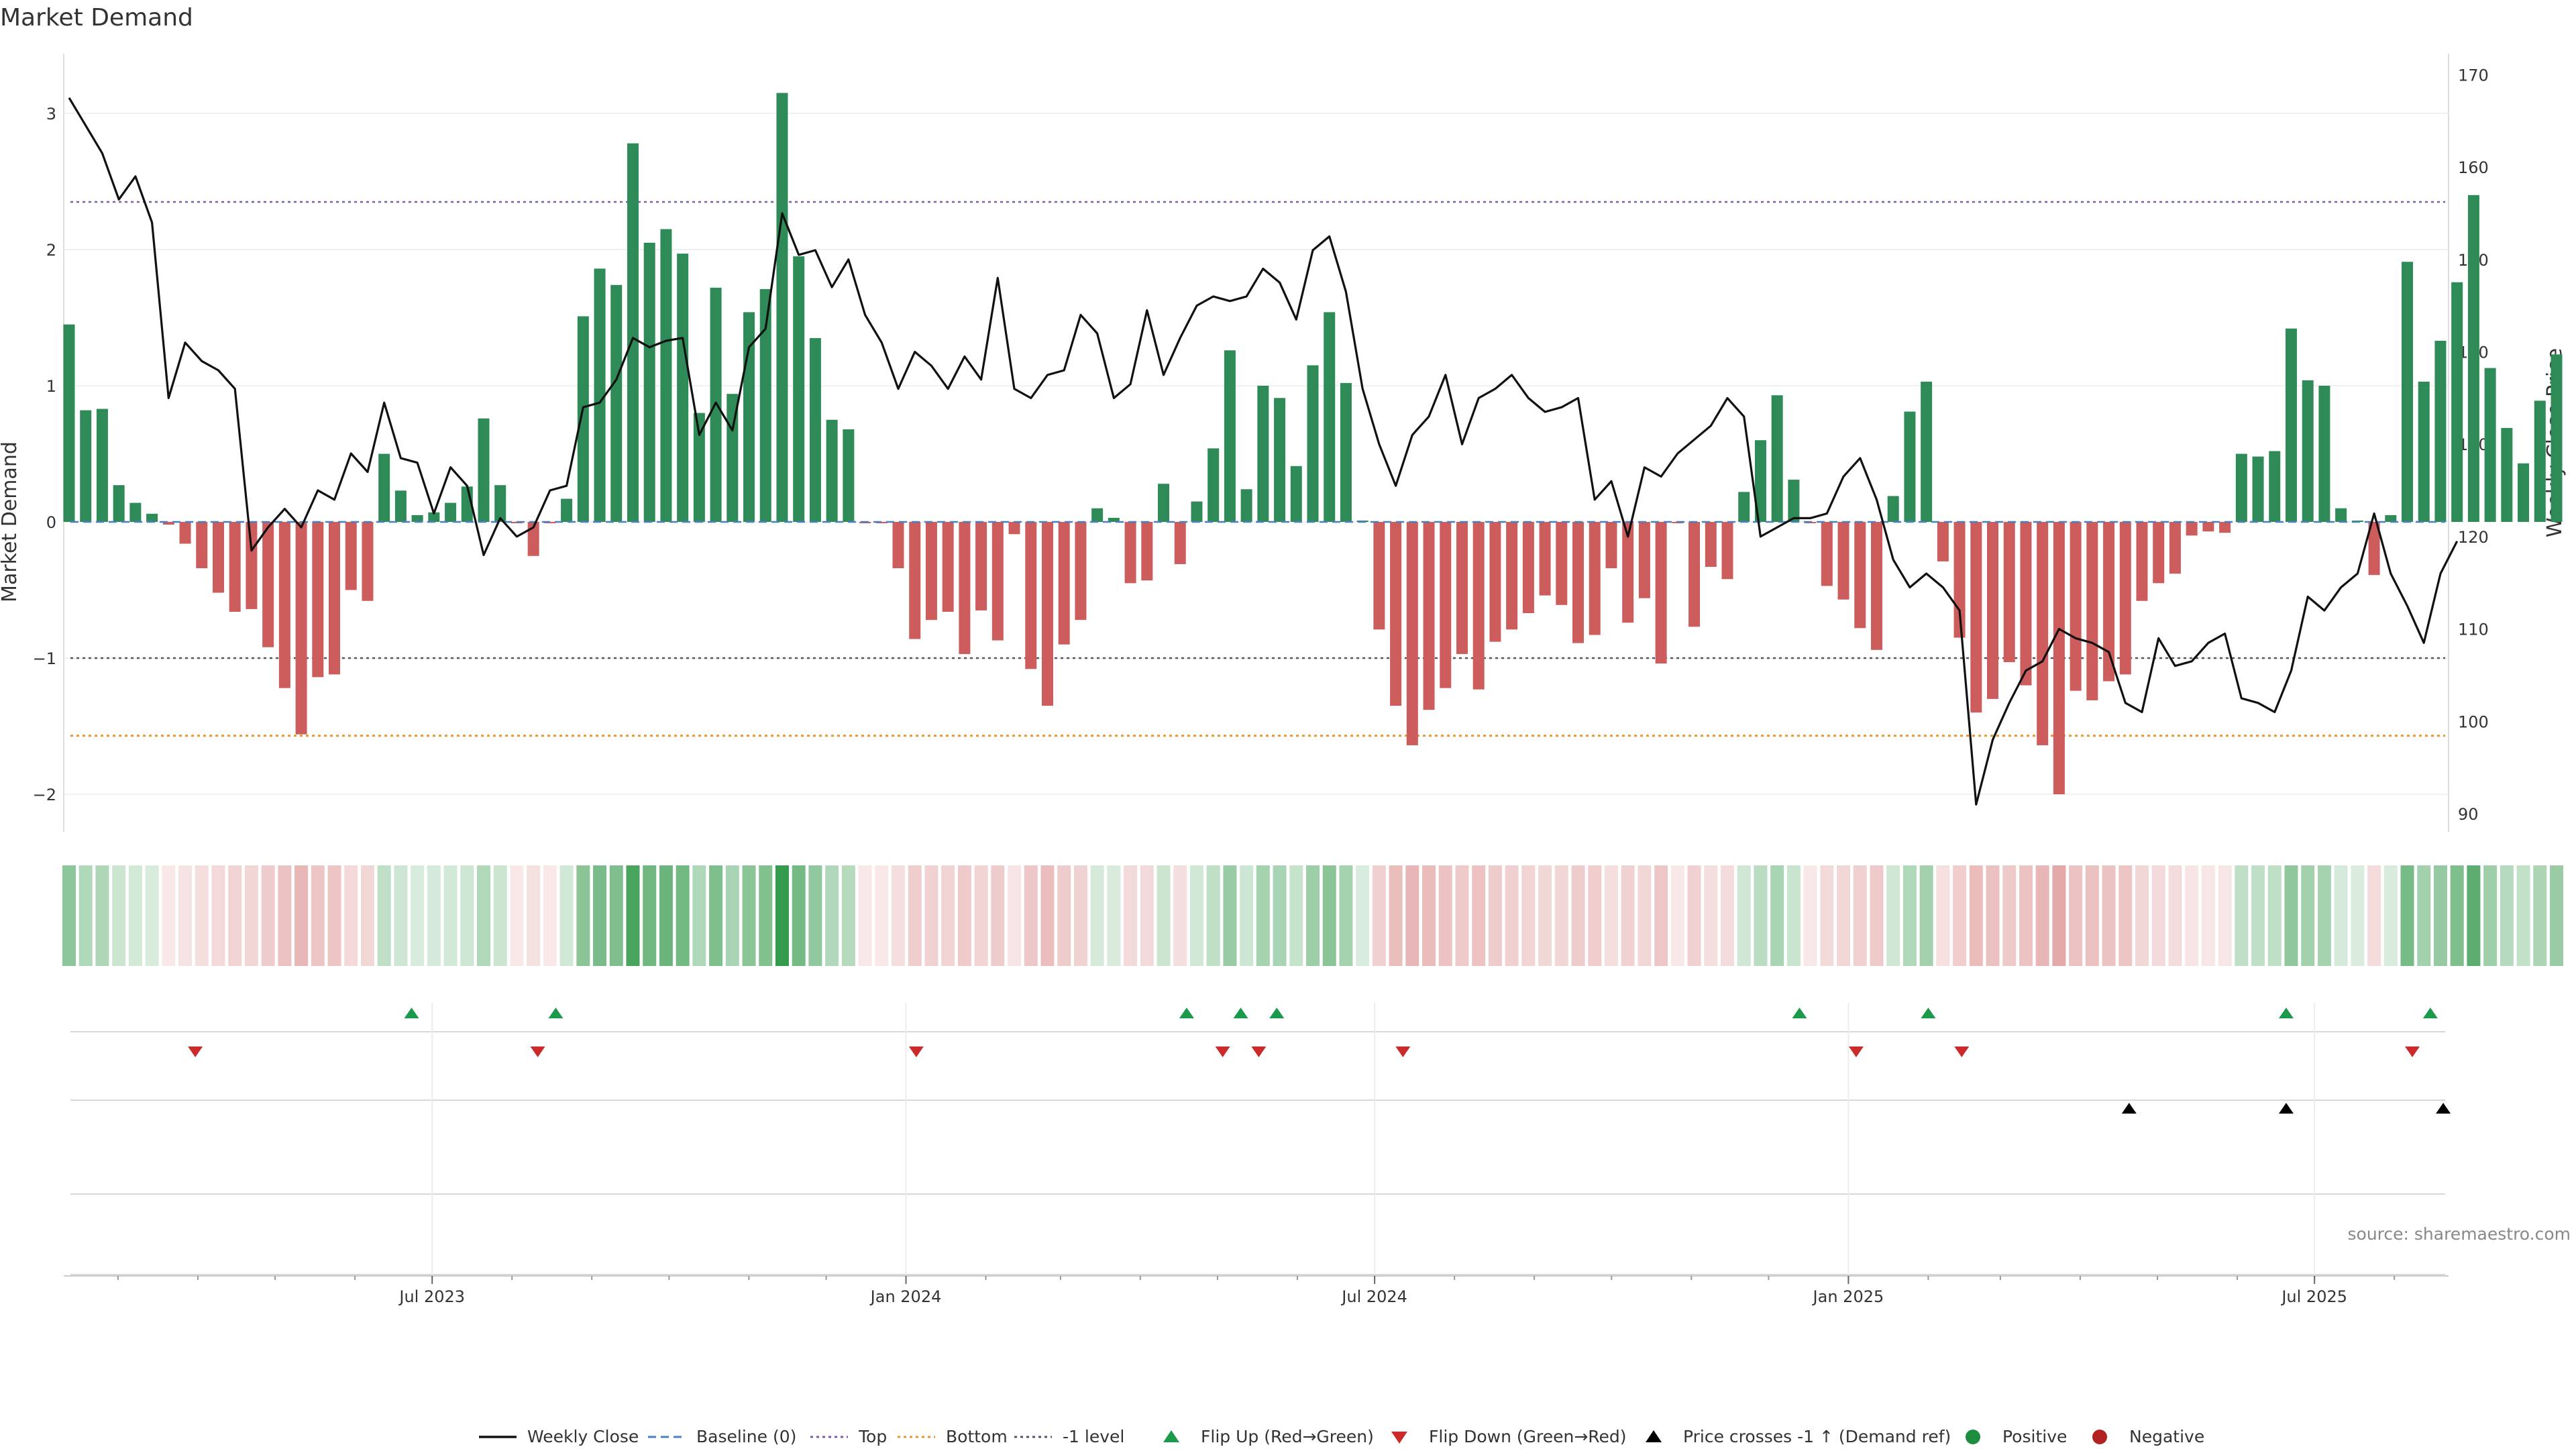 This screenshot has height=1449, width=2576. What do you see at coordinates (872, 1436) in the screenshot?
I see `legend-label: Top` at bounding box center [872, 1436].